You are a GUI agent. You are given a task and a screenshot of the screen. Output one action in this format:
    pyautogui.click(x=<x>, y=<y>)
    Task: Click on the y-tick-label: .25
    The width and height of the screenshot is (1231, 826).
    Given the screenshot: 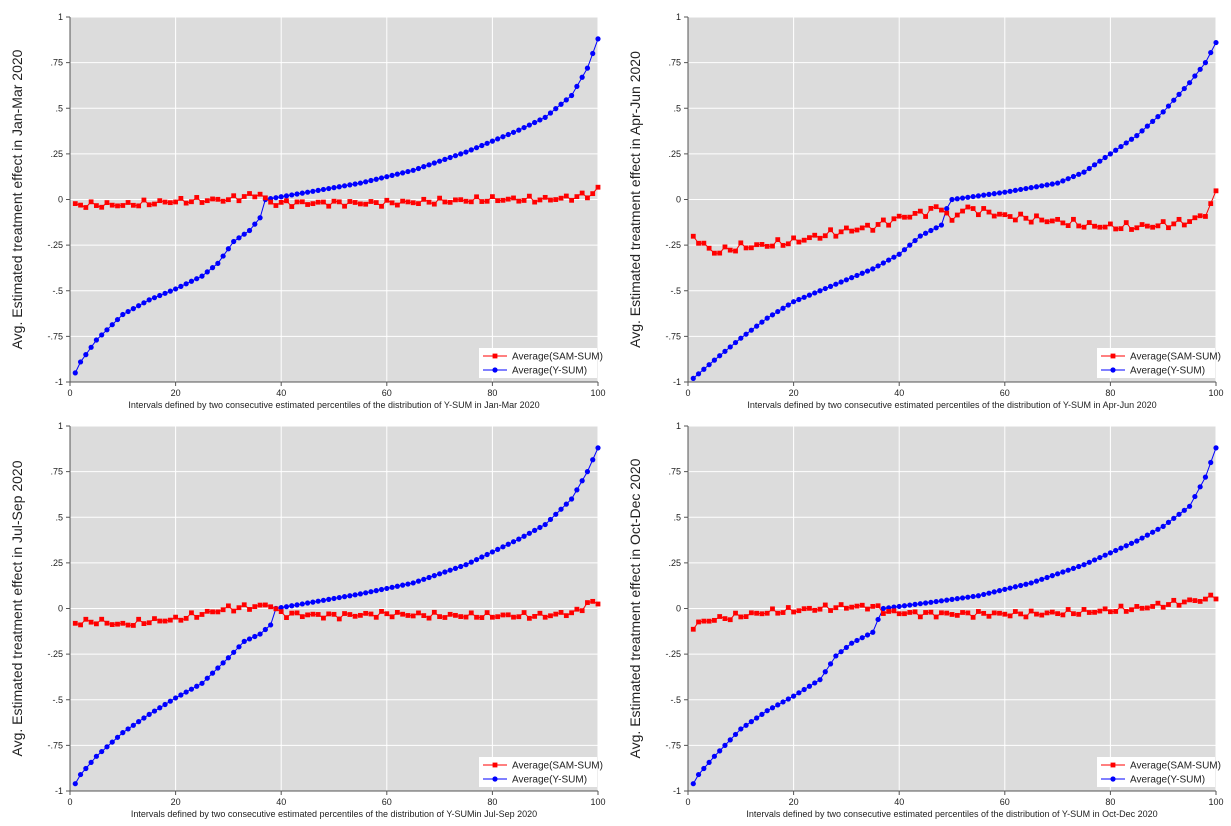 What is the action you would take?
    pyautogui.click(x=56, y=563)
    